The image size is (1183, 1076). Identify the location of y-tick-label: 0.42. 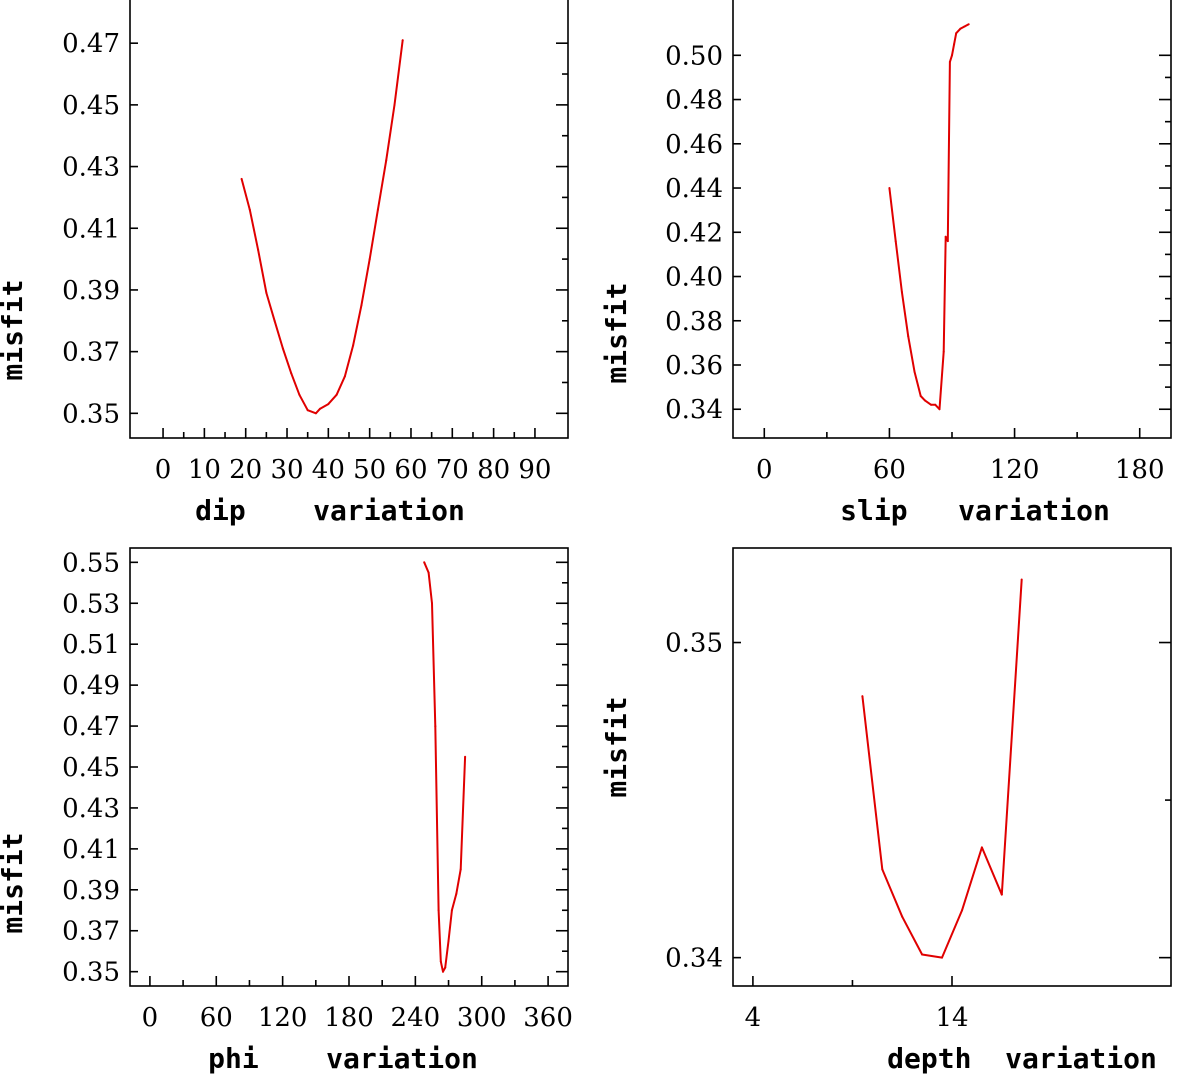
(694, 233).